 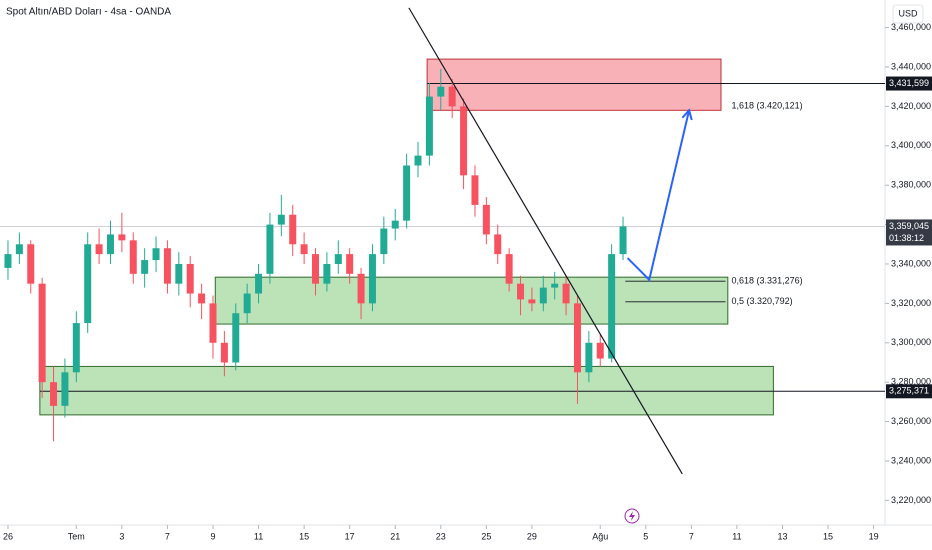 I want to click on price-tag-label: 3,431,599, so click(x=909, y=83).